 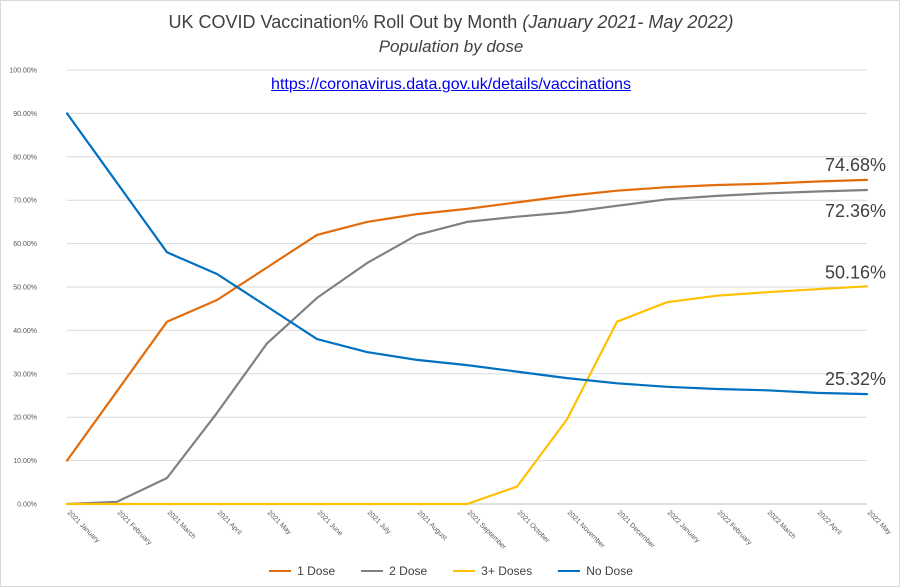 What do you see at coordinates (27, 505) in the screenshot?
I see `y-tick-label: 0.00%` at bounding box center [27, 505].